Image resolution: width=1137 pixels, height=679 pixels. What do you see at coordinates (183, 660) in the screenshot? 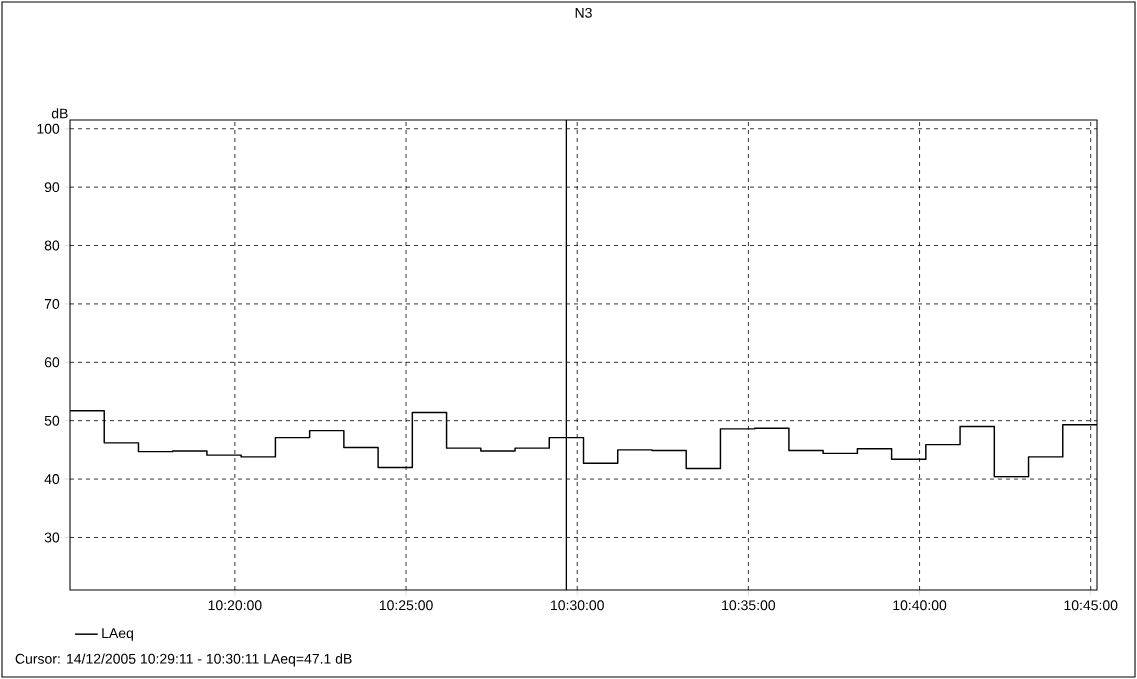
I see `text: Cursor: 14/12/2005 10:29:11 - 10:30:11 LAeq=47.1 dB` at bounding box center [183, 660].